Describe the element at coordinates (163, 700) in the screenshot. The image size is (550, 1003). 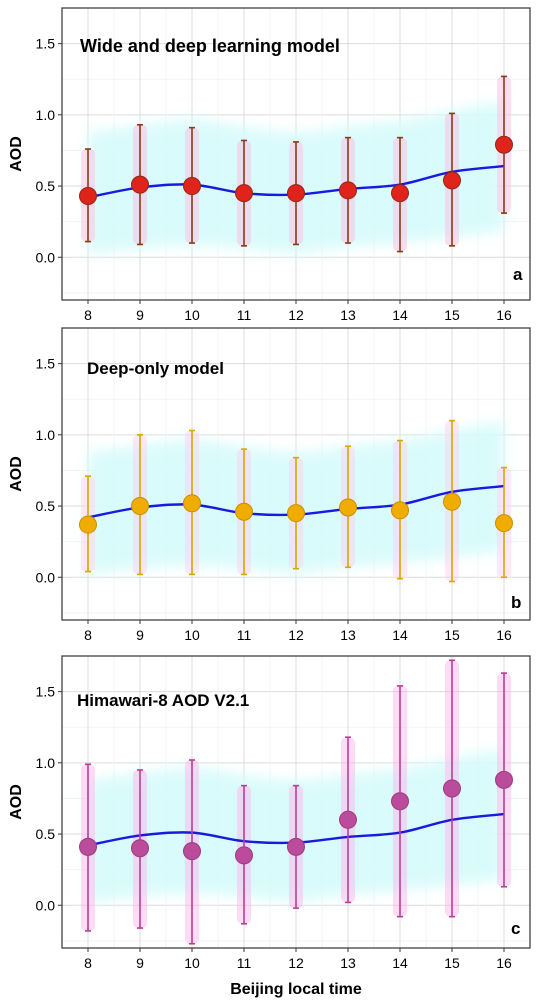
I see `panel-title: Himawari-8 AOD V2.1` at that location.